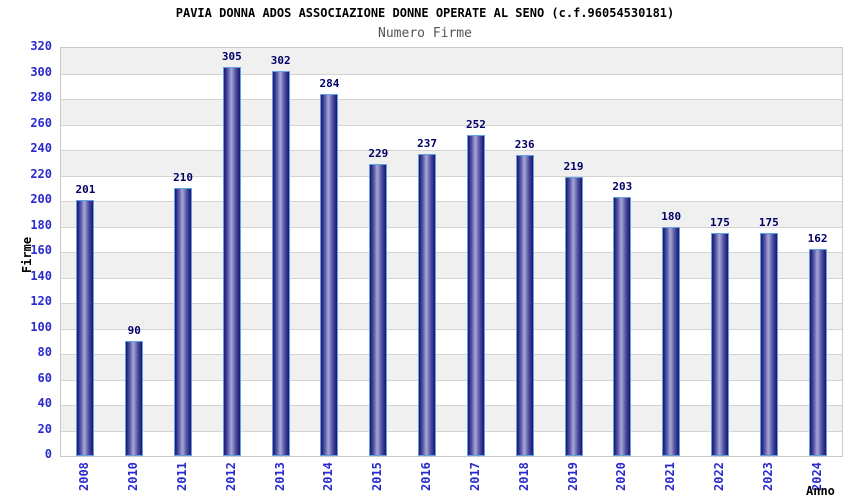 The height and width of the screenshot is (500, 850). Describe the element at coordinates (41, 173) in the screenshot. I see `y-tick-label: 220` at that location.